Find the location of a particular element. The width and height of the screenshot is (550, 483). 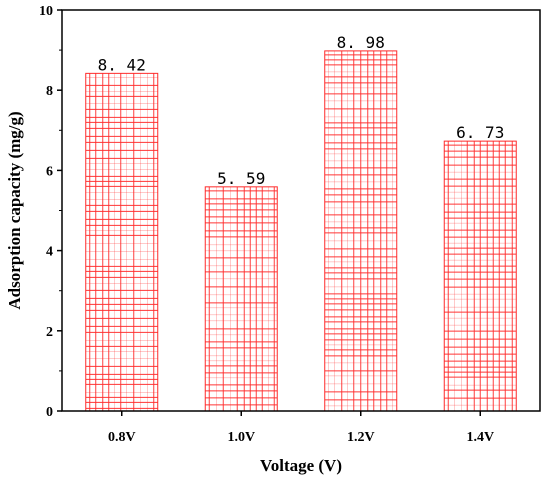

y-tick-label: 2 is located at coordinates (49, 332).